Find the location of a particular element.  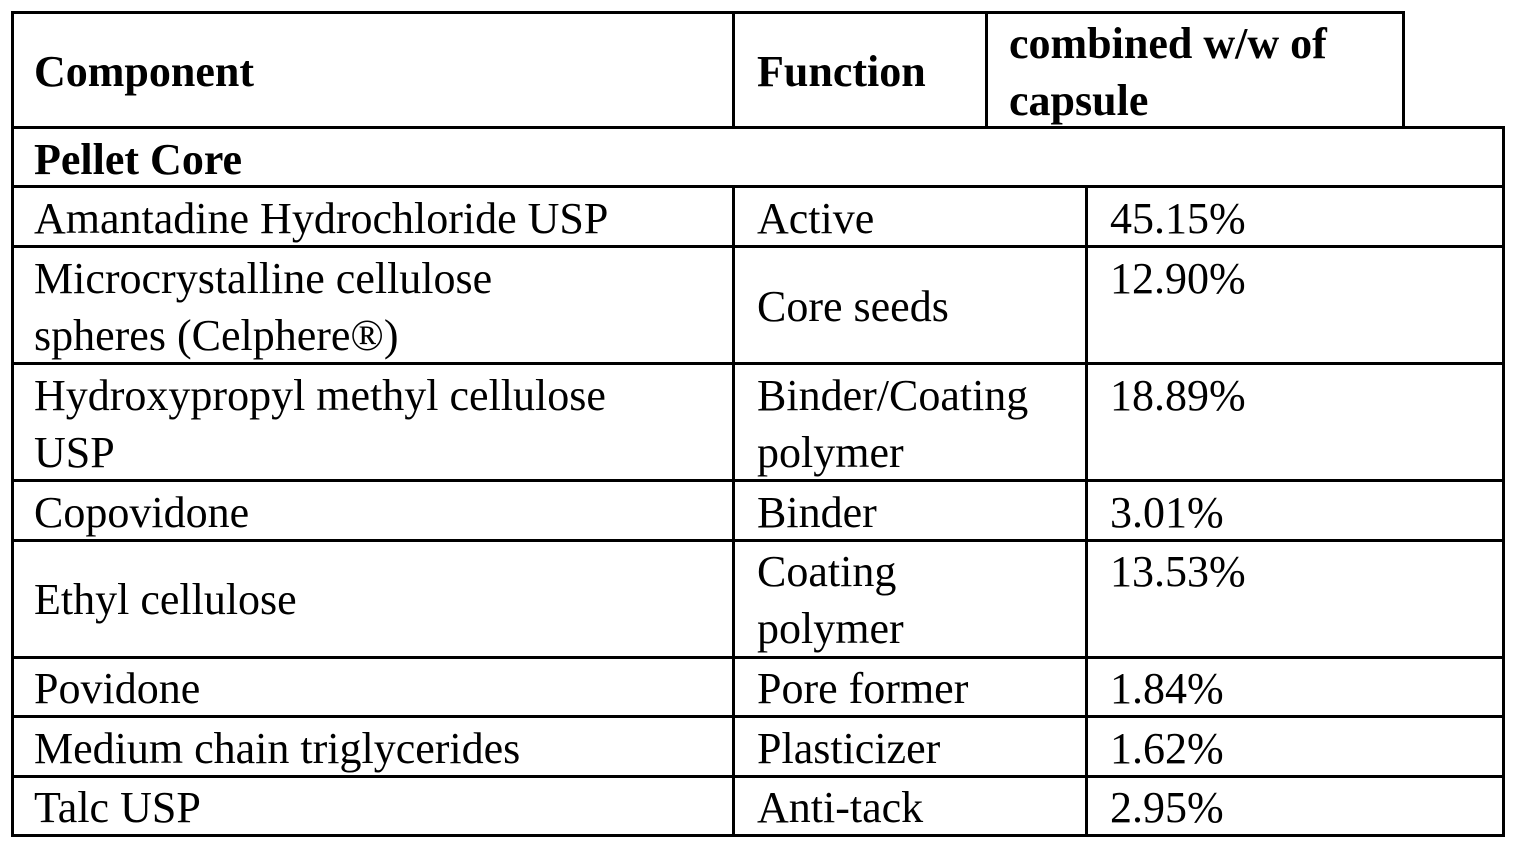

row-1-value: 12.90% is located at coordinates (1178, 278).